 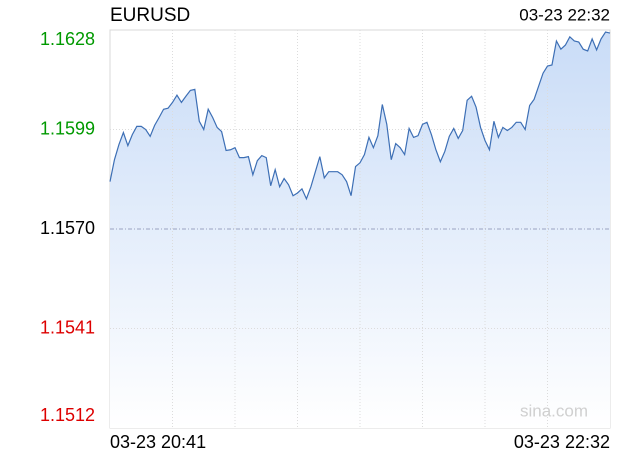 What do you see at coordinates (150, 15) in the screenshot?
I see `chart-title: EURUSD` at bounding box center [150, 15].